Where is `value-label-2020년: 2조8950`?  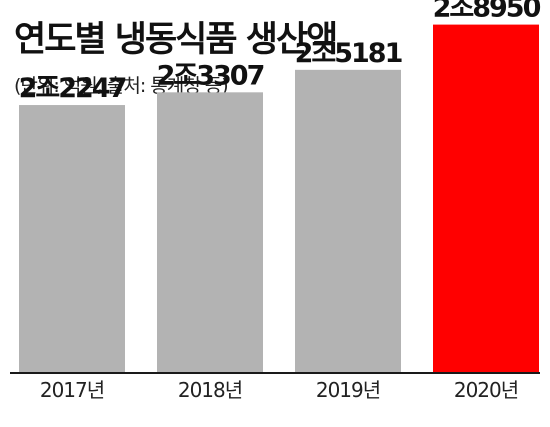
value-label-2020년: 2조8950 is located at coordinates (487, 12).